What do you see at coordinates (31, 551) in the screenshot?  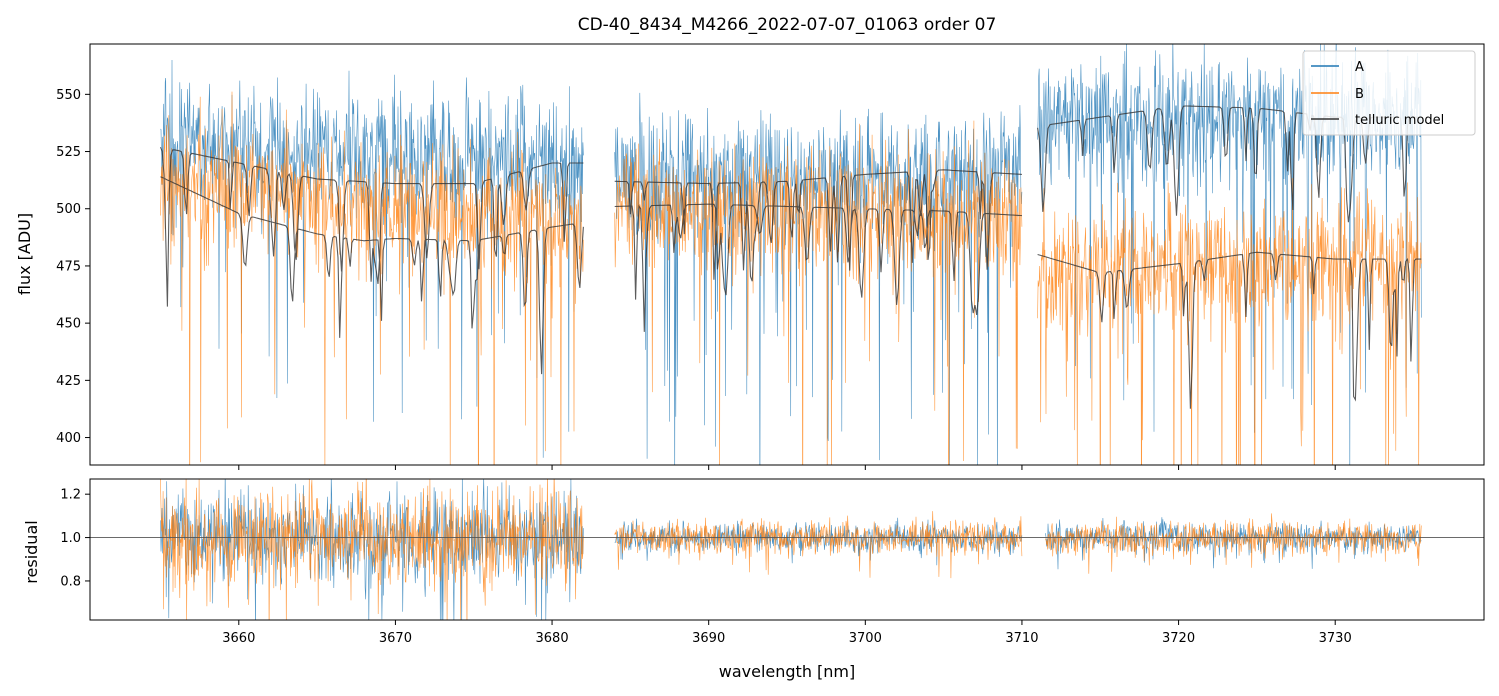 I see `residual-y-axis-label: residual` at bounding box center [31, 551].